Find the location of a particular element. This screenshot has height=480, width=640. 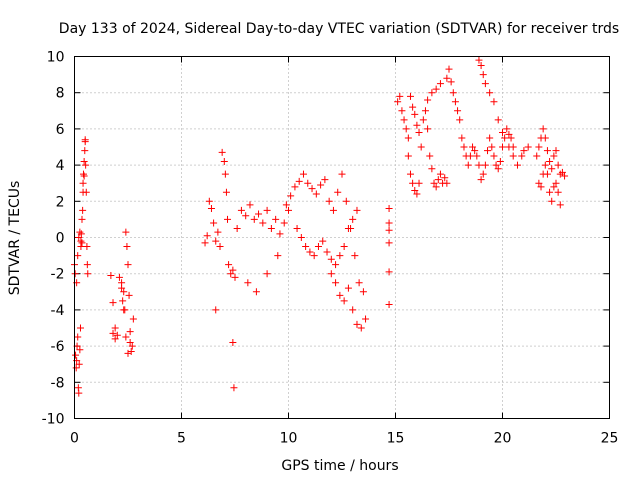

y-tick-labels: -10 -8 -6 -4 -2 0 2 4 6 8 10 is located at coordinates (53, 239).